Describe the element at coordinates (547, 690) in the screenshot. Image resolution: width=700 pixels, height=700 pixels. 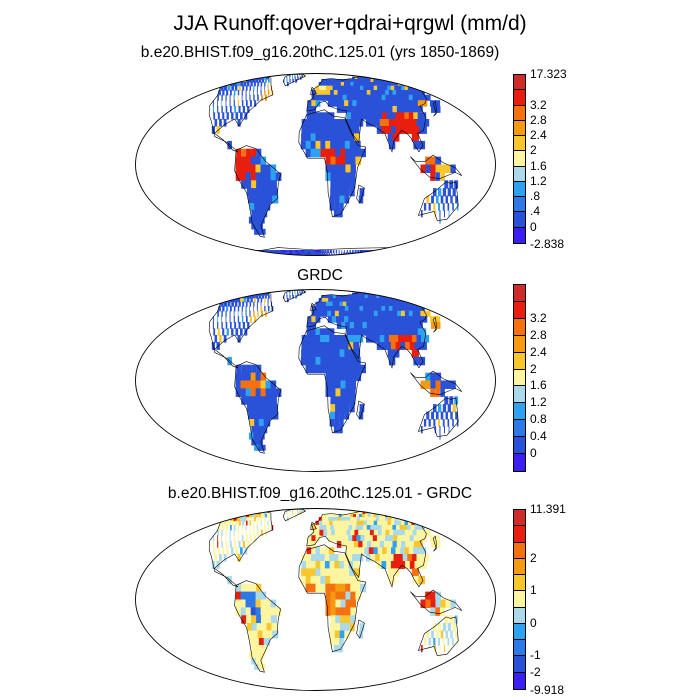
I see `colorbar-label: -9.918` at that location.